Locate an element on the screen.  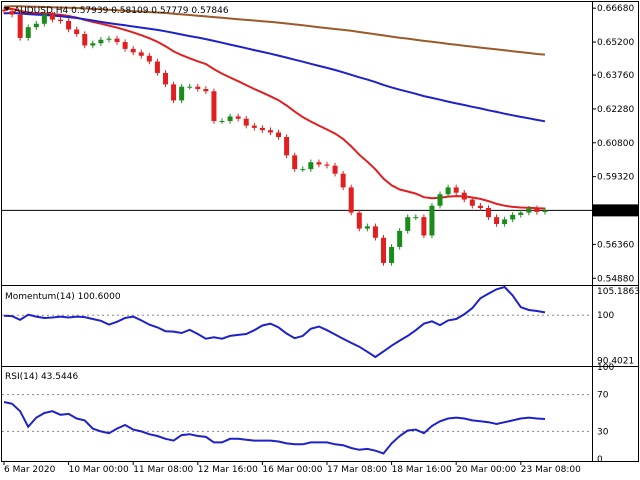
price-tick-label: 0.63760 is located at coordinates (615, 76).